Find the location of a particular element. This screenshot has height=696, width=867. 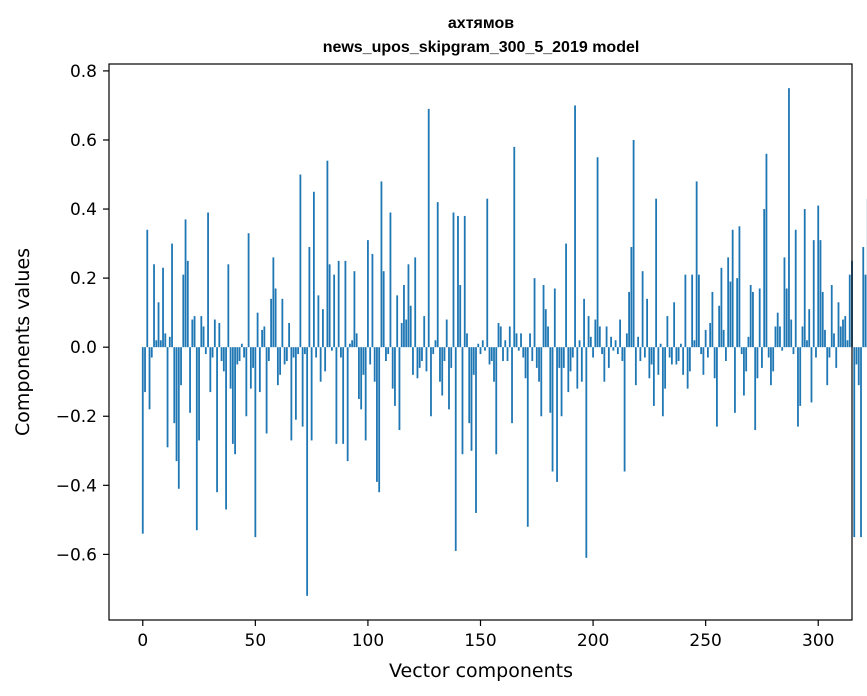

x-tick-label: 100 is located at coordinates (368, 641).